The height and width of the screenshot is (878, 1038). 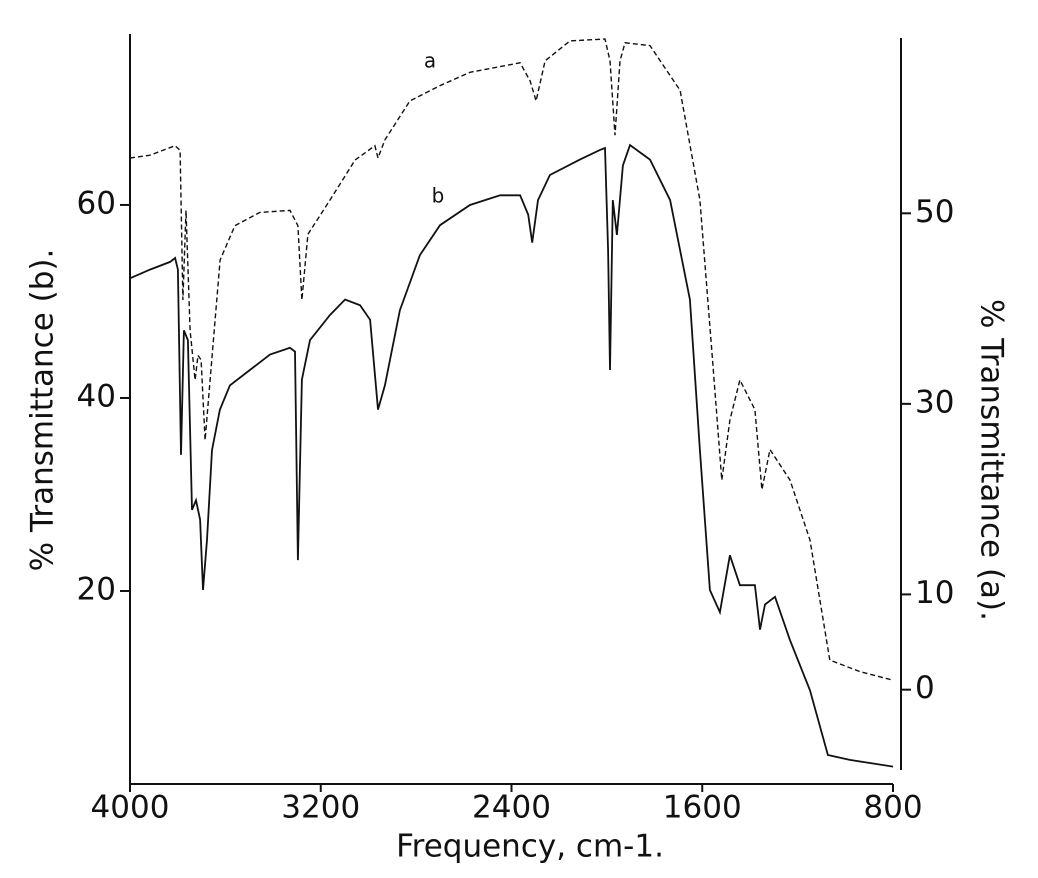 I want to click on x-tick-label: 1600, so click(x=702, y=808).